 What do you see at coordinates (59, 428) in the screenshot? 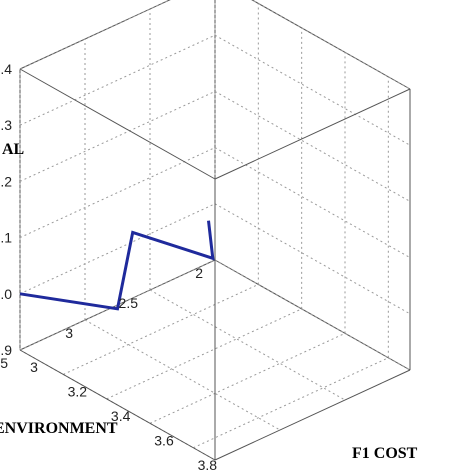
I see `y-axis-label: ENVIRONMENT` at bounding box center [59, 428].